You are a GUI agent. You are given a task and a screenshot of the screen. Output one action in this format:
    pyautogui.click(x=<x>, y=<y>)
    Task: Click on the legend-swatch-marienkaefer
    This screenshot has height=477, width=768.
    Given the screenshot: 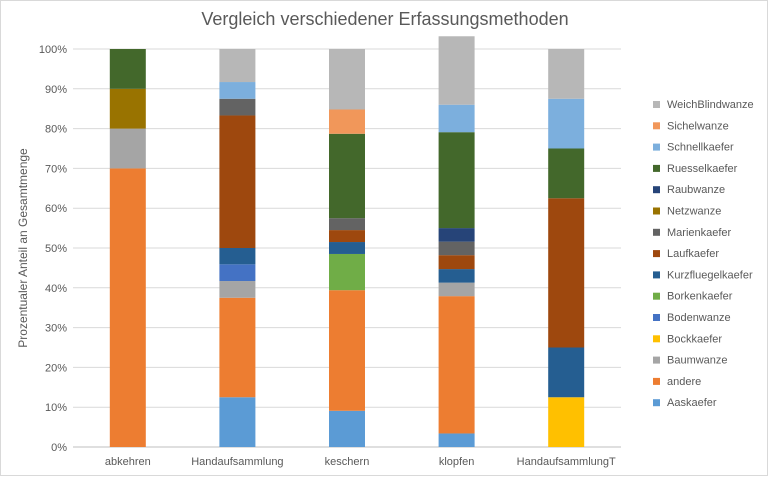 What is the action you would take?
    pyautogui.click(x=656, y=232)
    